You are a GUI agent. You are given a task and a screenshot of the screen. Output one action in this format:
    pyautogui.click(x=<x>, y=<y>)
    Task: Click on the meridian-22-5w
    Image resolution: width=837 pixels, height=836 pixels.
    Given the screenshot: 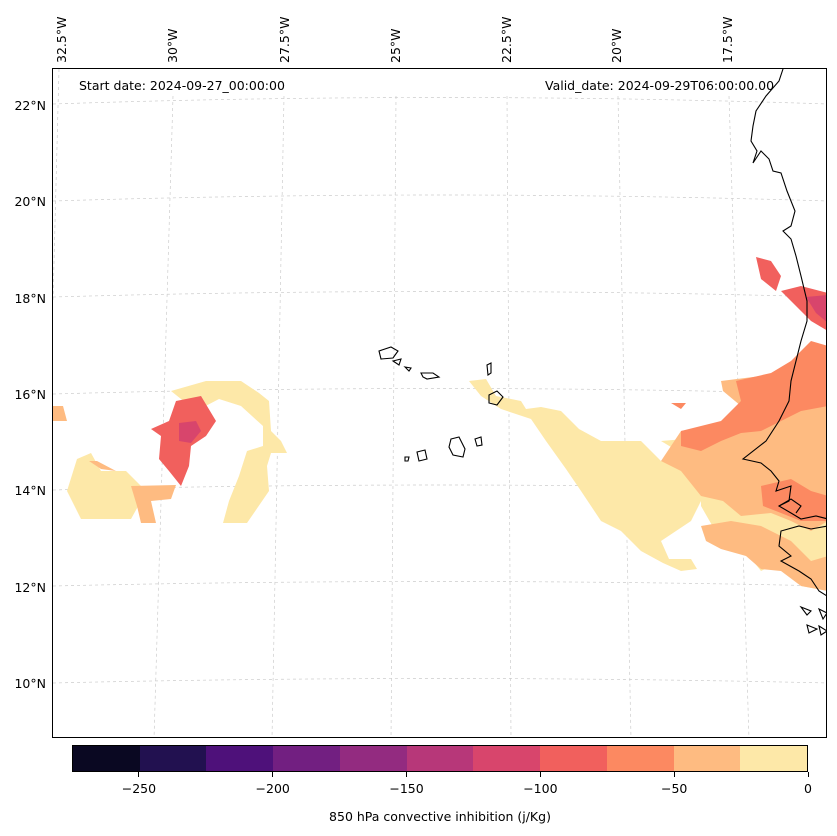 What is the action you would take?
    pyautogui.click(x=509, y=416)
    